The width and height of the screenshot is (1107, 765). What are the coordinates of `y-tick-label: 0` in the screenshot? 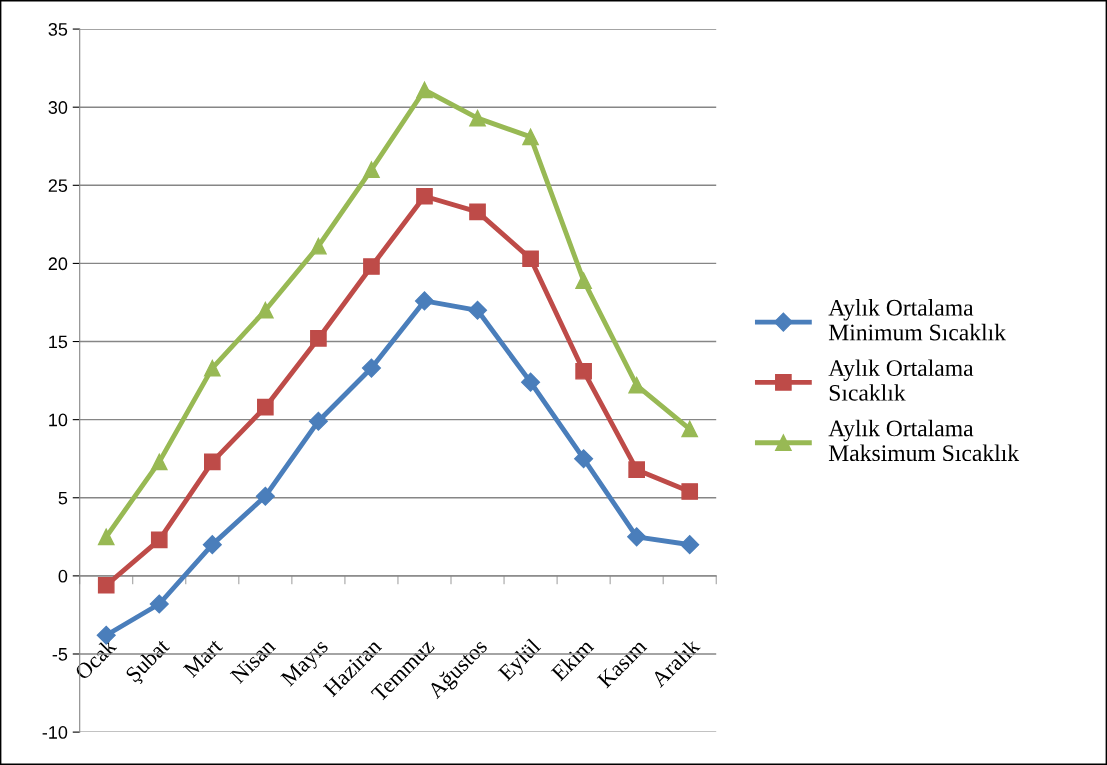 It's located at (63, 576).